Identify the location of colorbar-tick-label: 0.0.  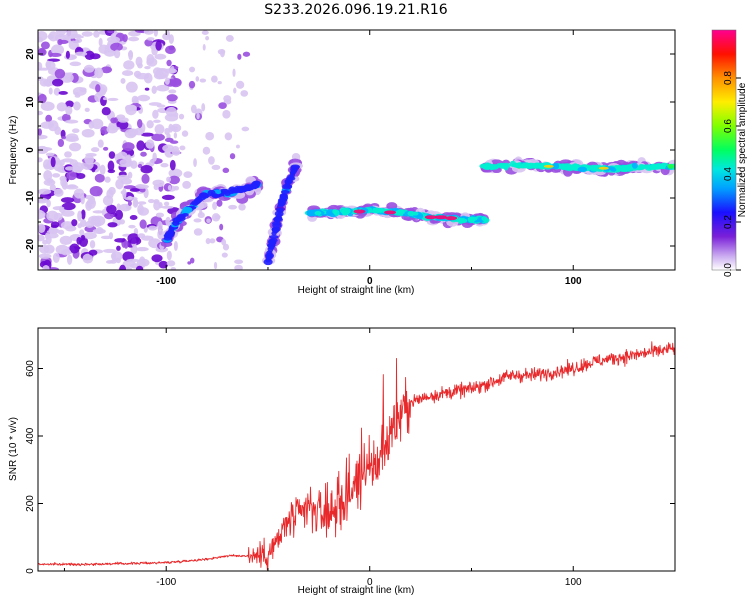
(728, 270).